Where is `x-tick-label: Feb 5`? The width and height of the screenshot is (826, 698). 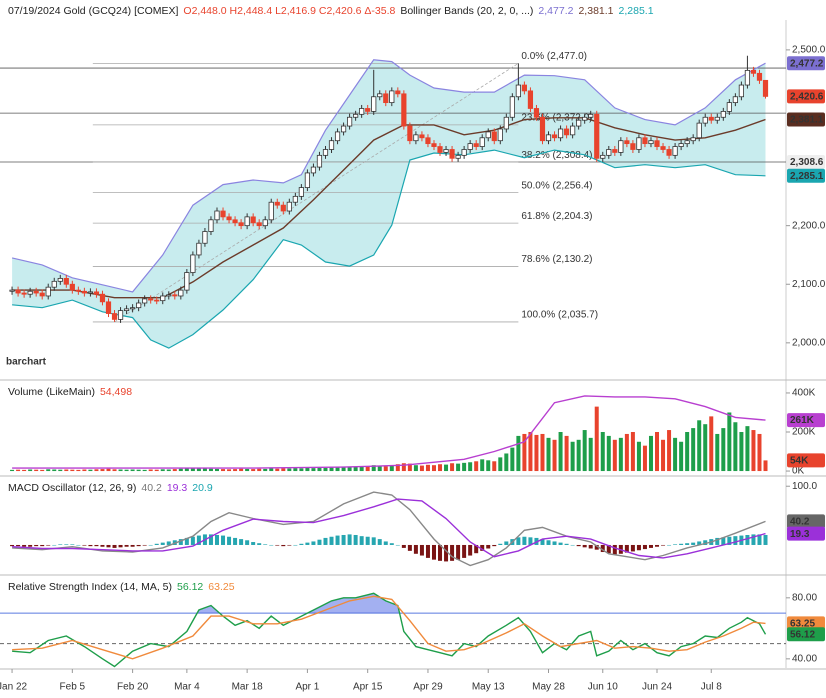
x-tick-label: Feb 5 is located at coordinates (73, 687).